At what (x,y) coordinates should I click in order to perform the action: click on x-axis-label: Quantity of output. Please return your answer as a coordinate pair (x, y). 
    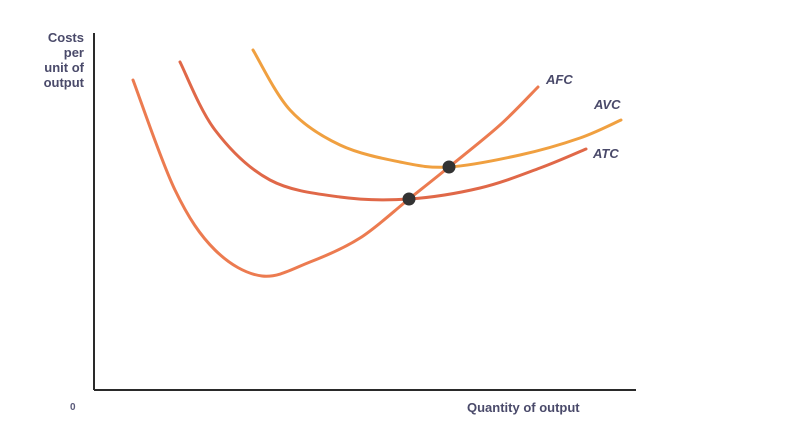
    Looking at the image, I should click on (523, 407).